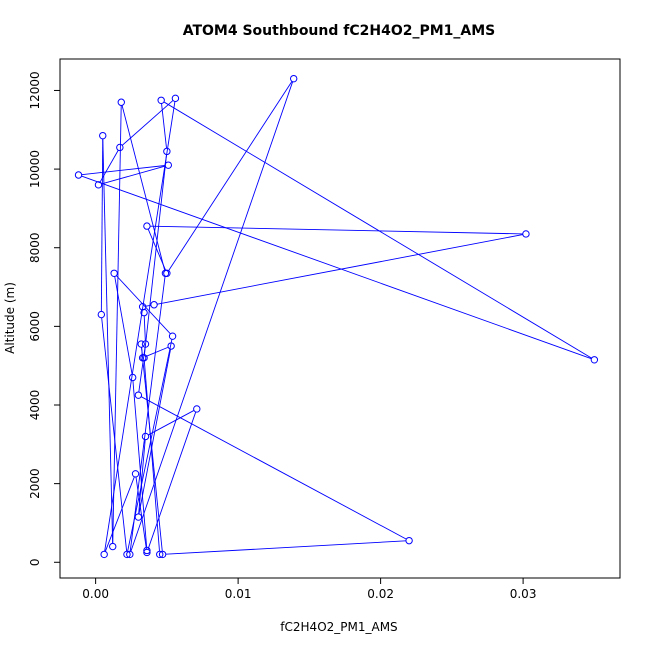 The height and width of the screenshot is (650, 650). I want to click on y-tick-label: 6000, so click(35, 326).